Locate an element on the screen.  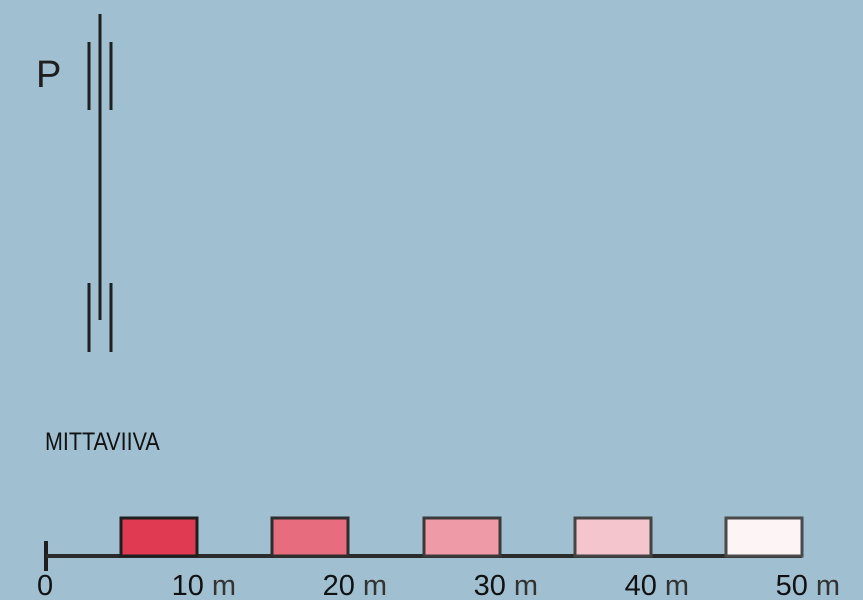
scale-label-30: 30 m is located at coordinates (506, 585).